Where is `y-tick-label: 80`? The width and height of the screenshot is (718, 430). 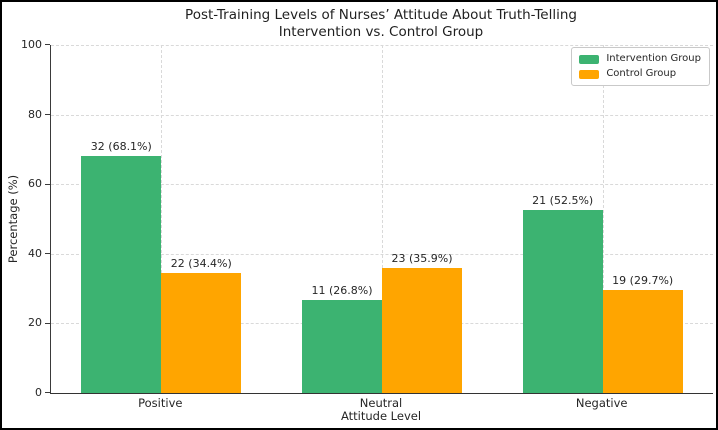 y-tick-label: 80 is located at coordinates (35, 114).